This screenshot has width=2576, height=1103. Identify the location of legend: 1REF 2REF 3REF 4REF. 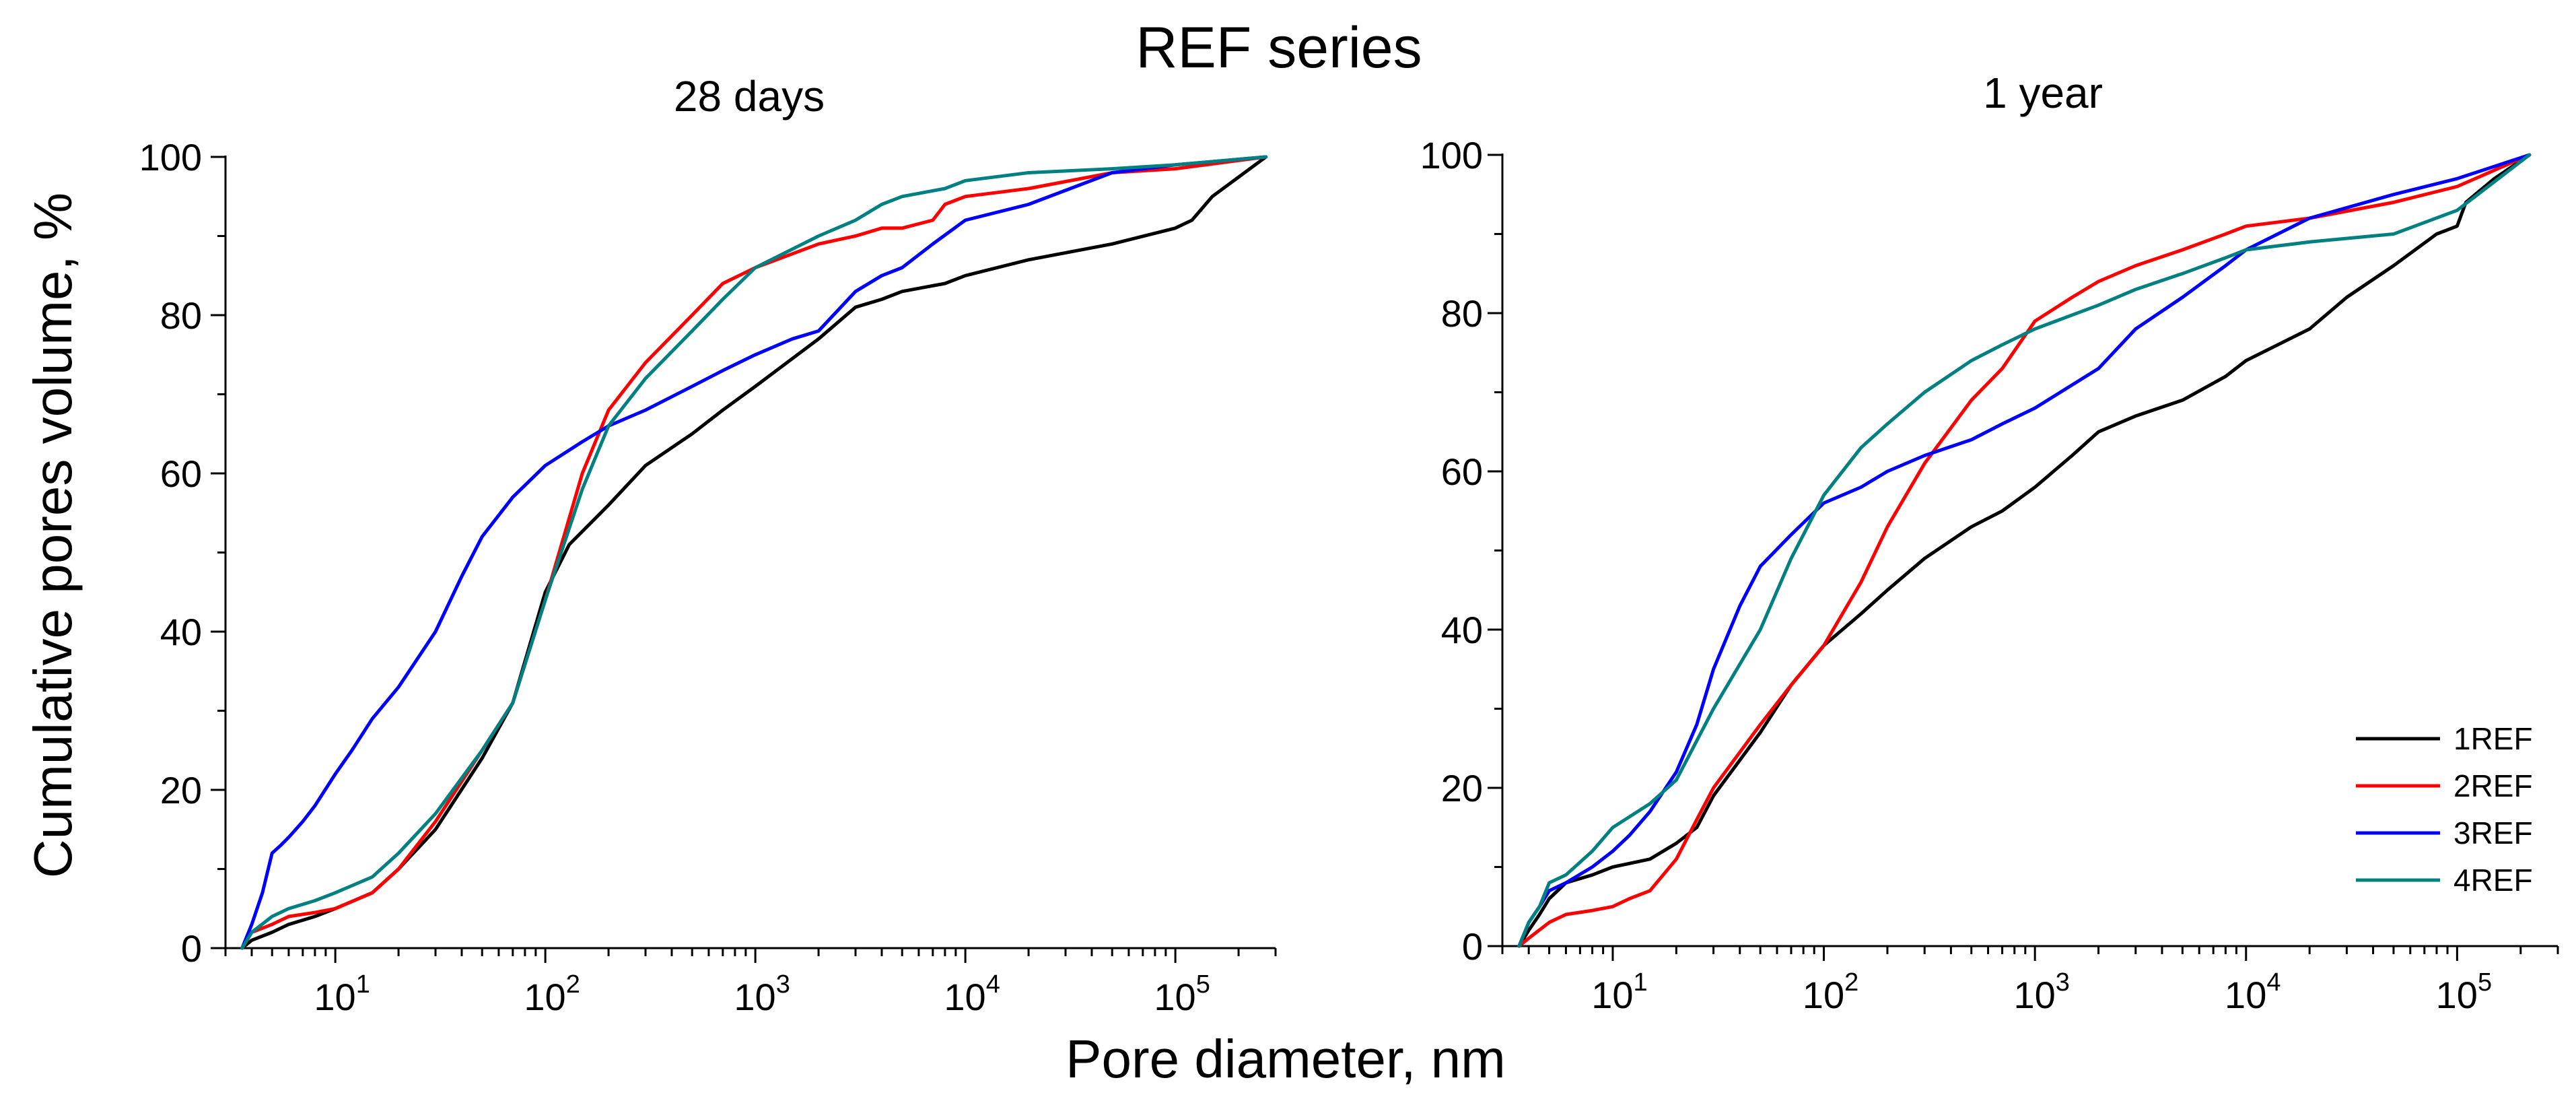
(2444, 809).